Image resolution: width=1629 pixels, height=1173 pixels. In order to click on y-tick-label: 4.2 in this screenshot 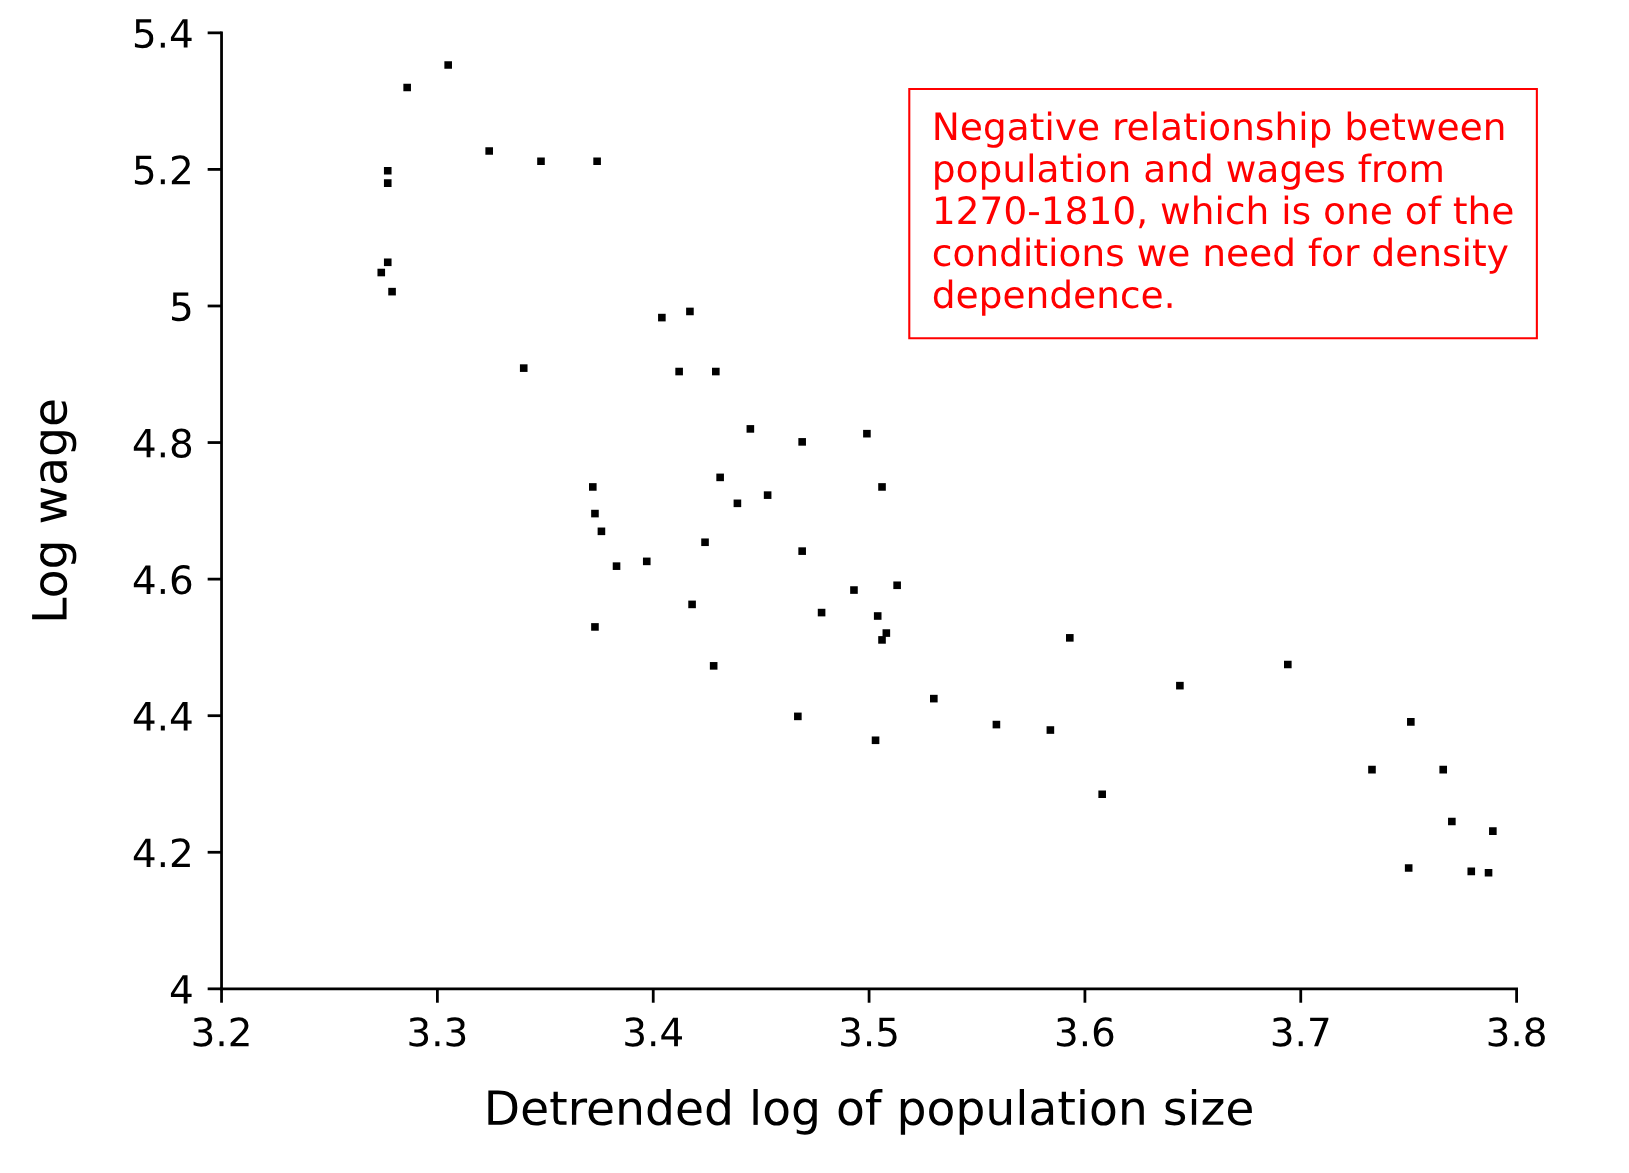, I will do `click(161, 853)`.